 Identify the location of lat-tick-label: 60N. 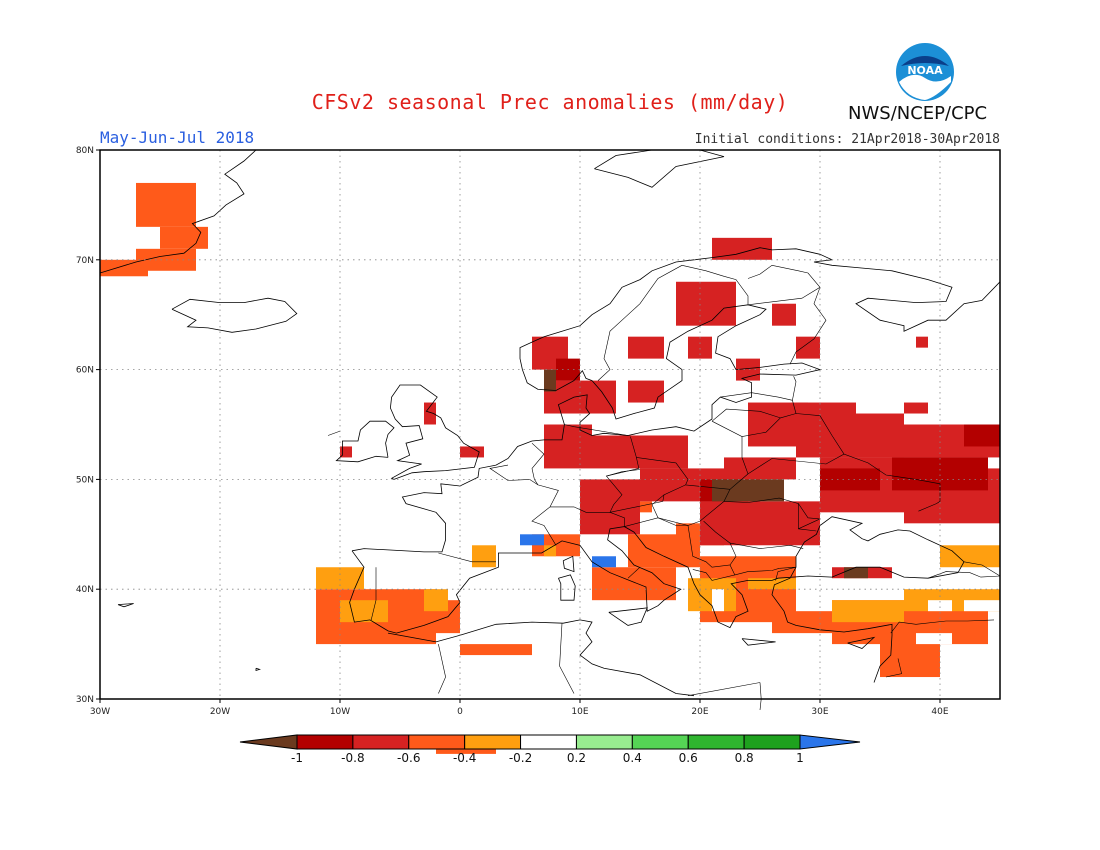
(85, 371).